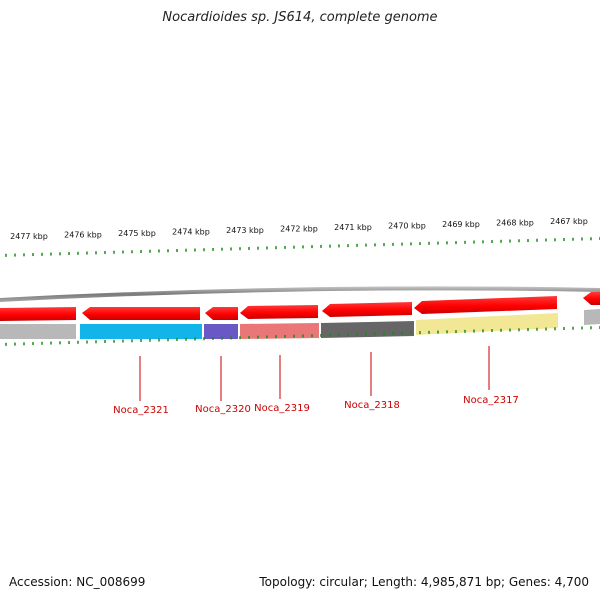 The height and width of the screenshot is (600, 600). Describe the element at coordinates (372, 405) in the screenshot. I see `gene-label-noca-2318: Noca_2318` at that location.